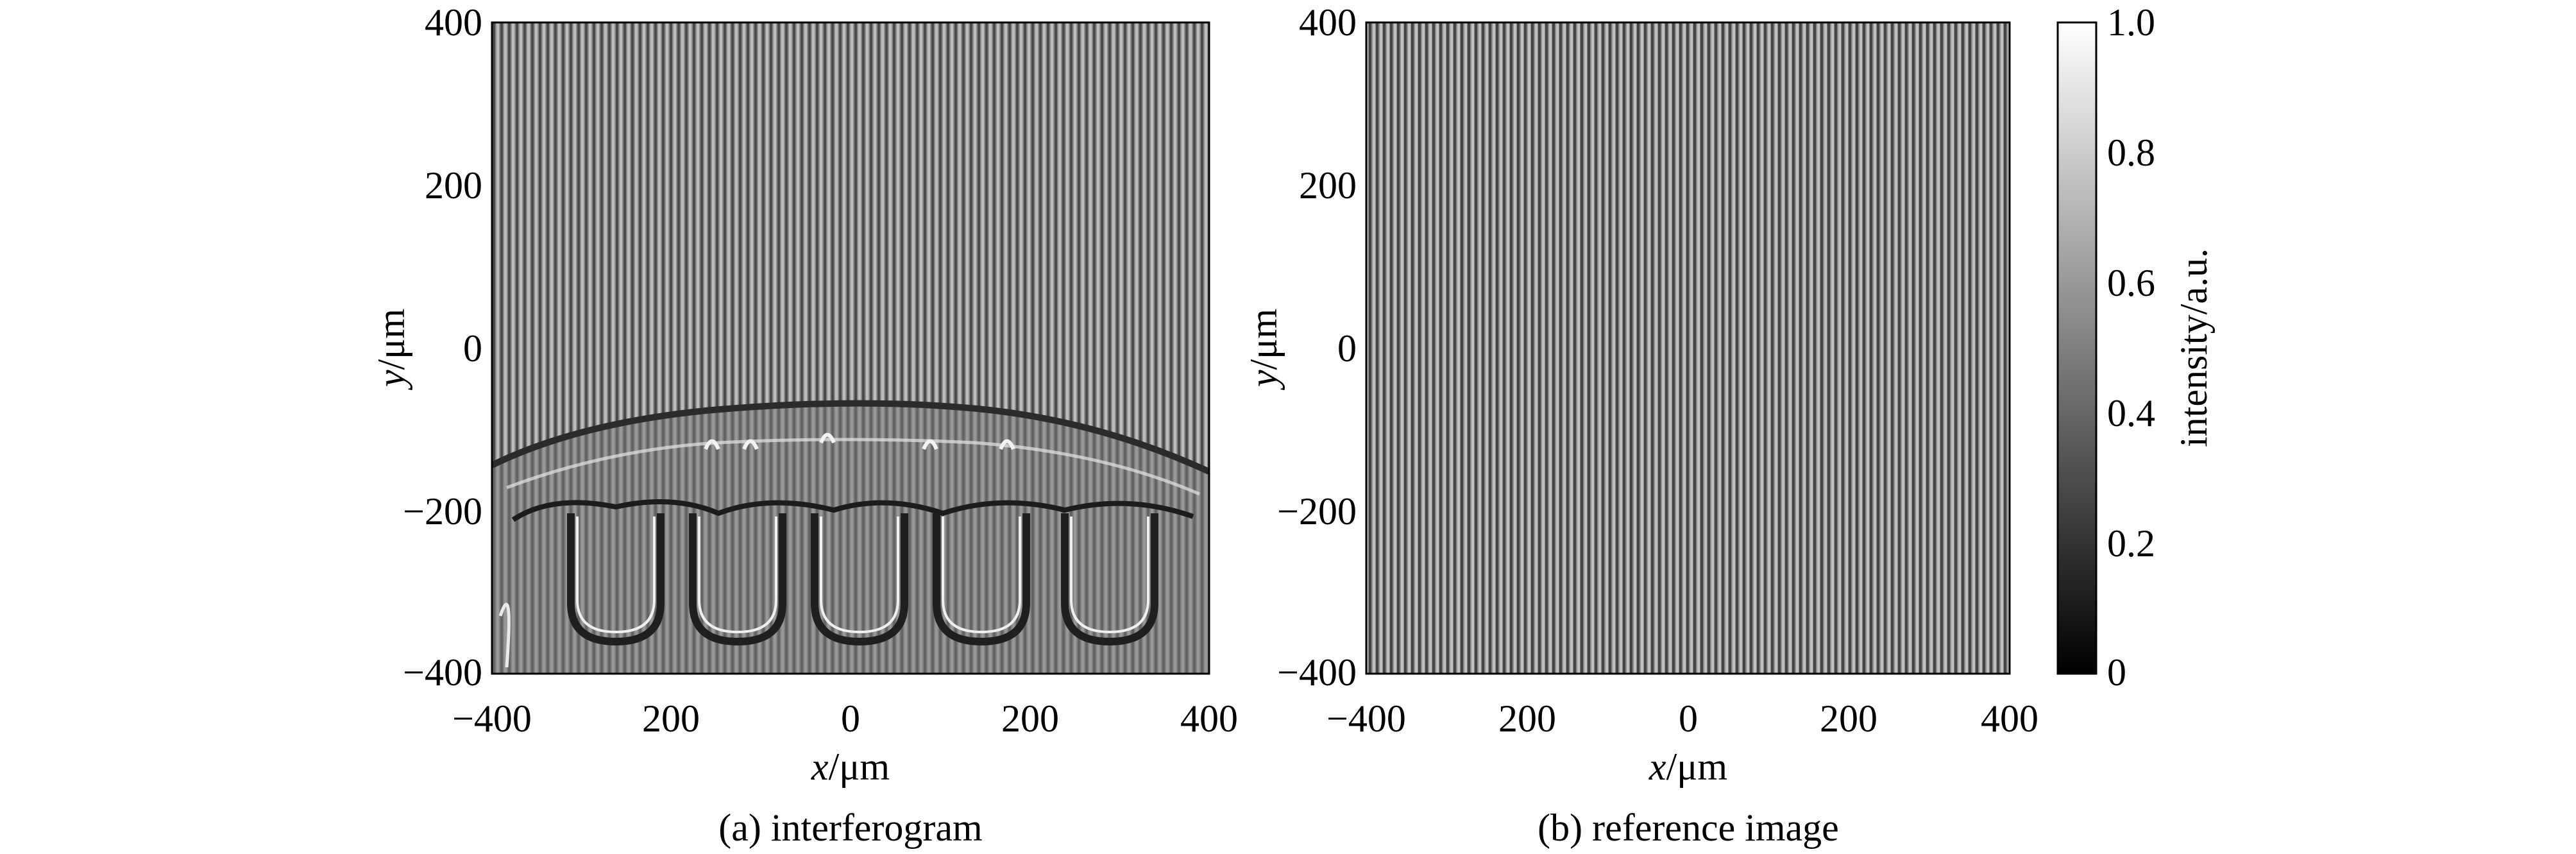  Describe the element at coordinates (2194, 347) in the screenshot. I see `colorbar-label: intensity/a.u.` at that location.